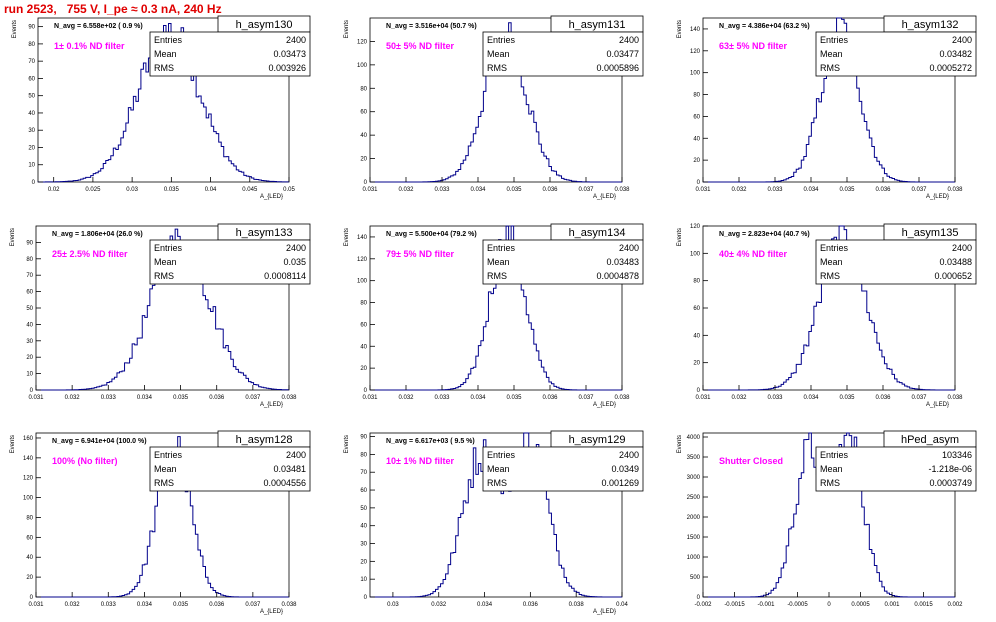  I want to click on stats-rms-value: 0.001269, so click(620, 483).